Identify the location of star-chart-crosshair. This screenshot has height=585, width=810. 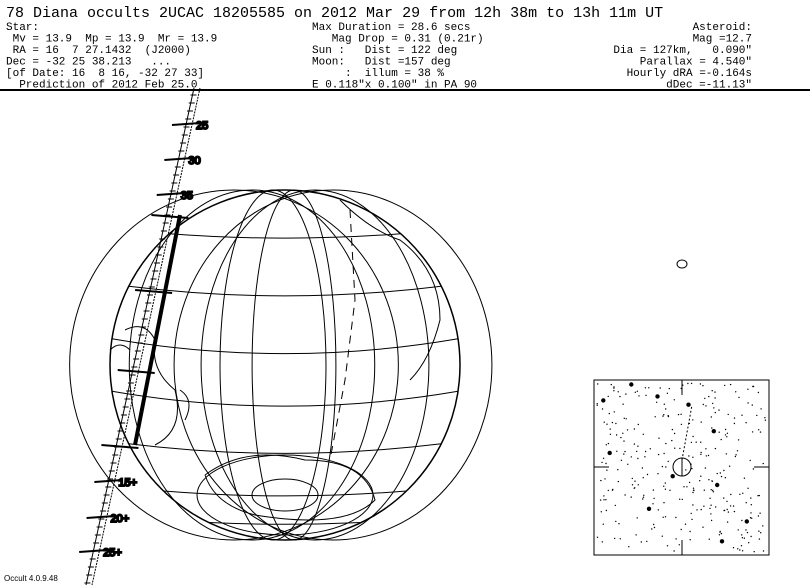
(681, 467).